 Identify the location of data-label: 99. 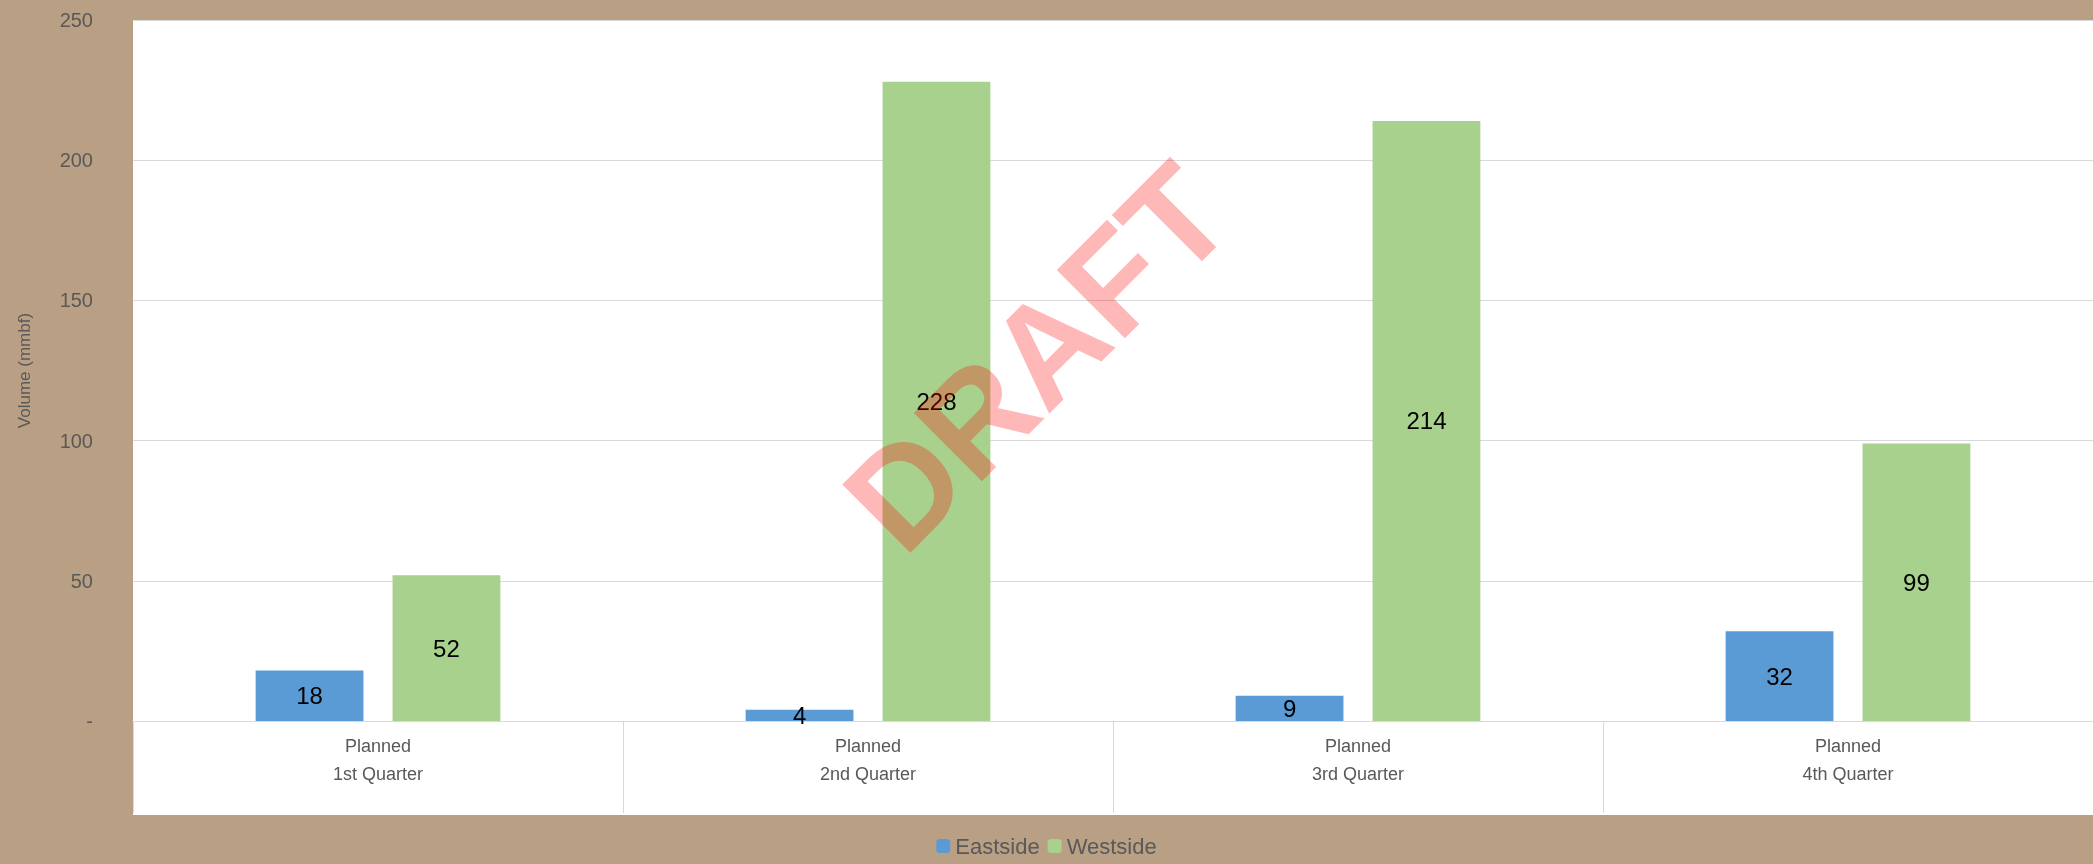
(1916, 582).